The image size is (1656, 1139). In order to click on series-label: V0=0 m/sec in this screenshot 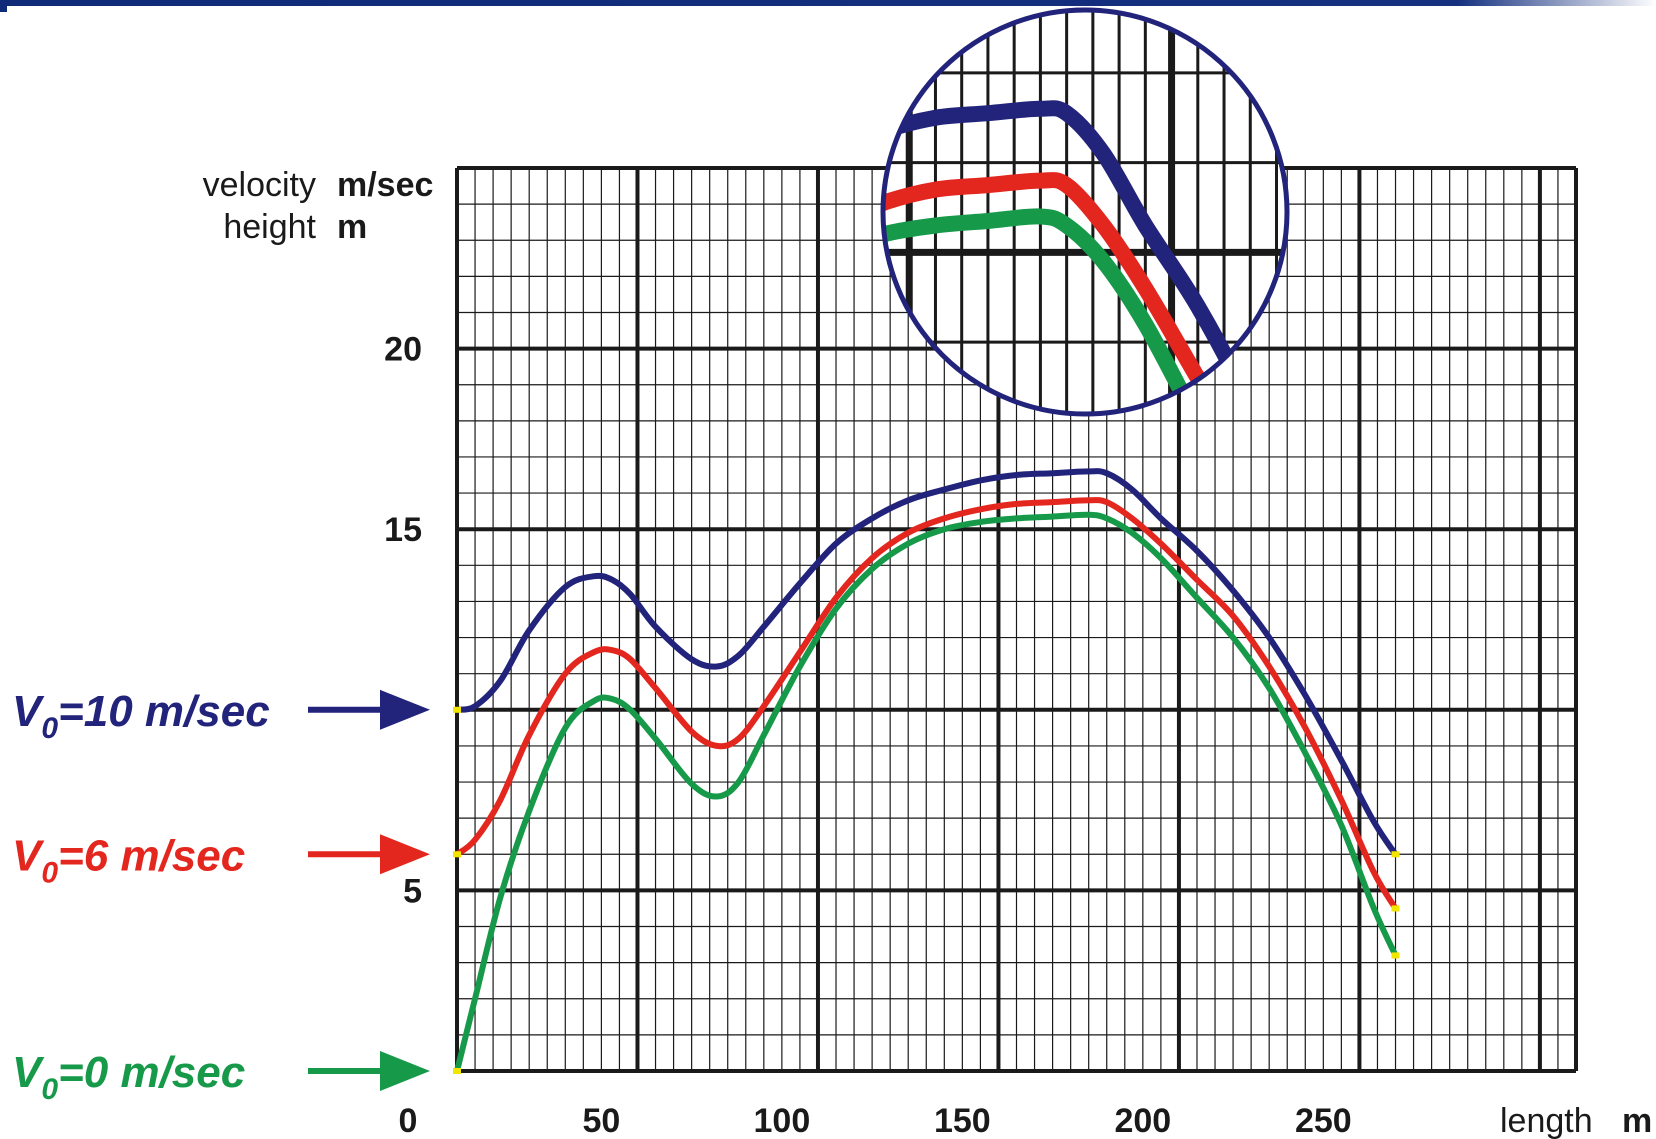, I will do `click(128, 1077)`.